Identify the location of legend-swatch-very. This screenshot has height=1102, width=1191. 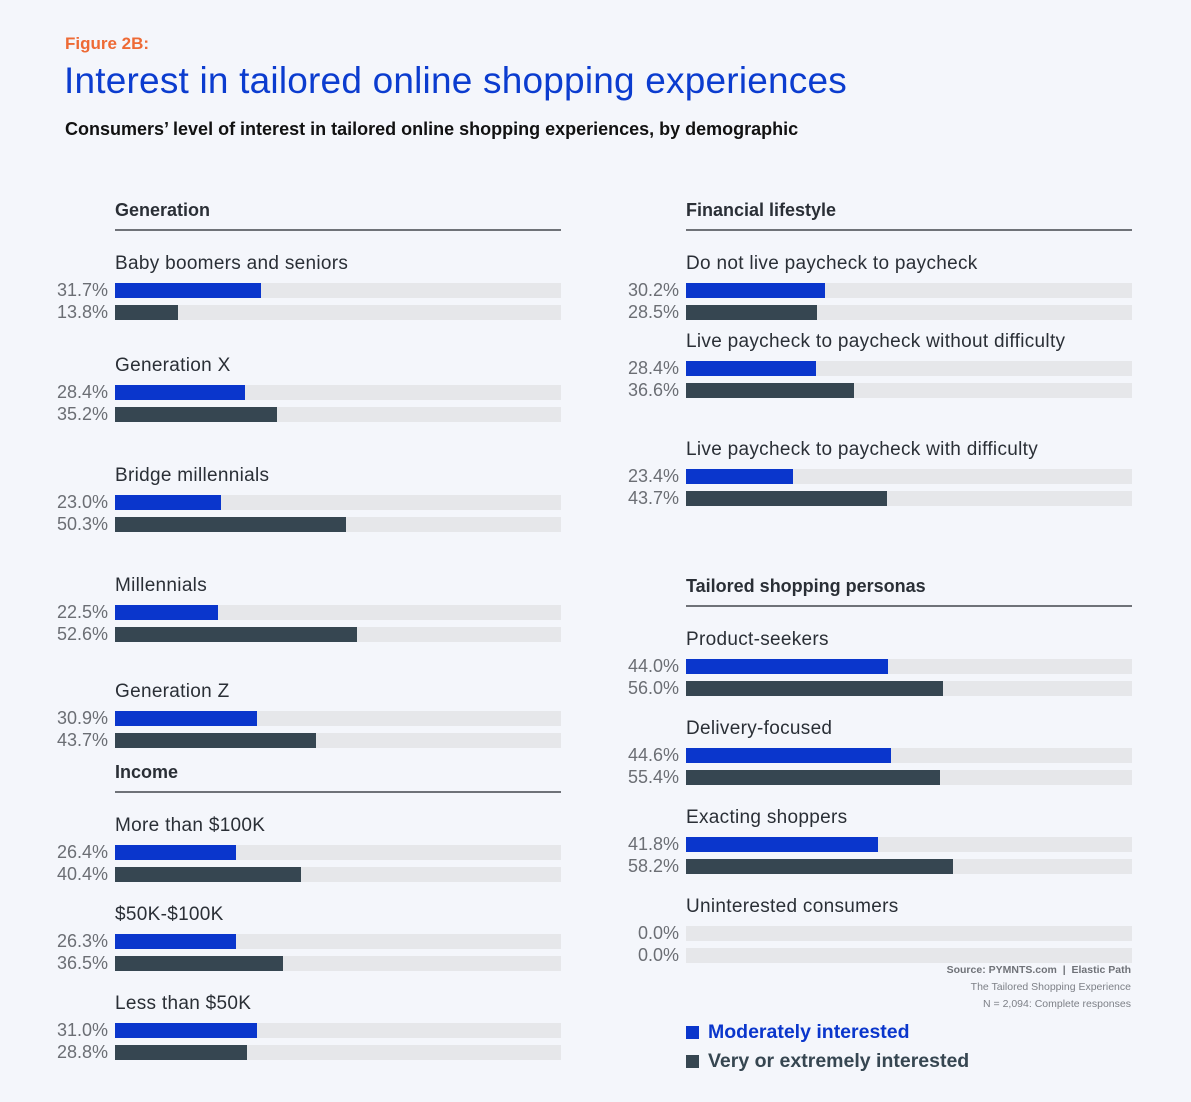
(692, 1061).